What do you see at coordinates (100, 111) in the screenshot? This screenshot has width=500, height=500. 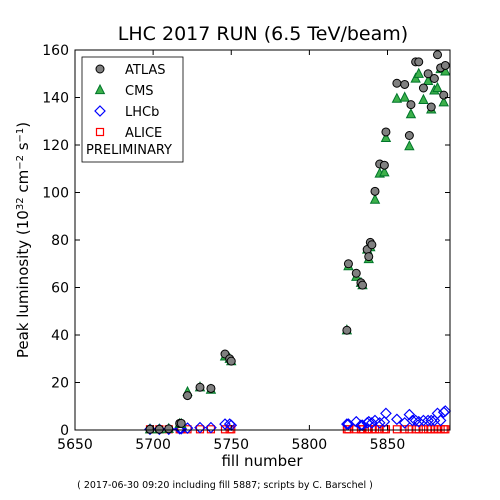 I see `legend-marker-lhcb` at bounding box center [100, 111].